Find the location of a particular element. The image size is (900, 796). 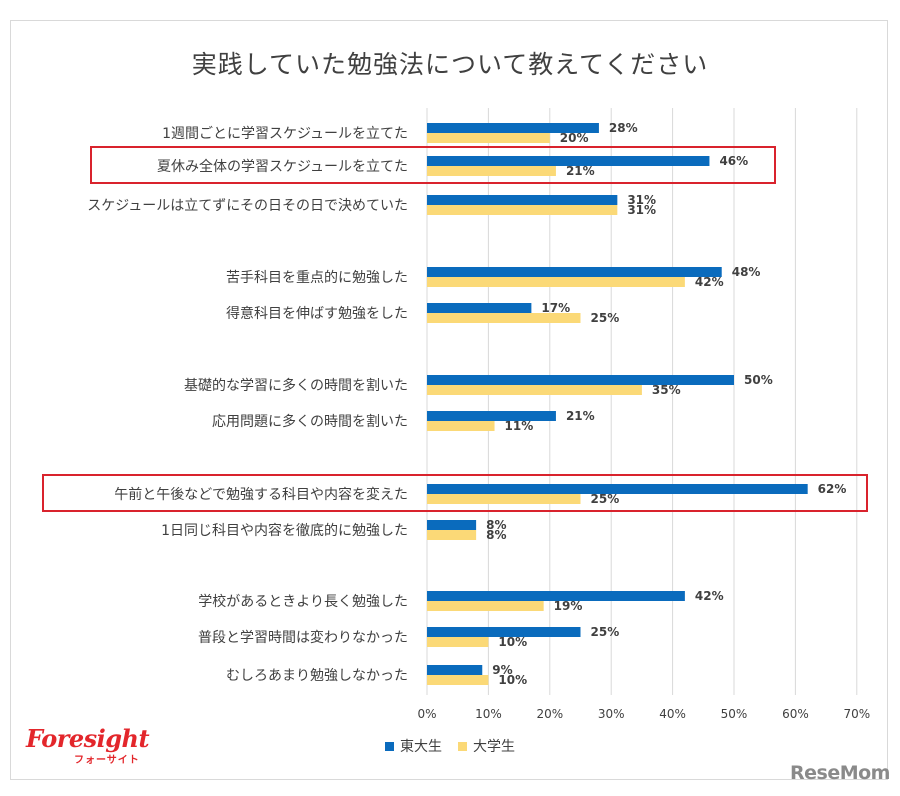

logo-main-text: Foresight is located at coordinates (88, 738).